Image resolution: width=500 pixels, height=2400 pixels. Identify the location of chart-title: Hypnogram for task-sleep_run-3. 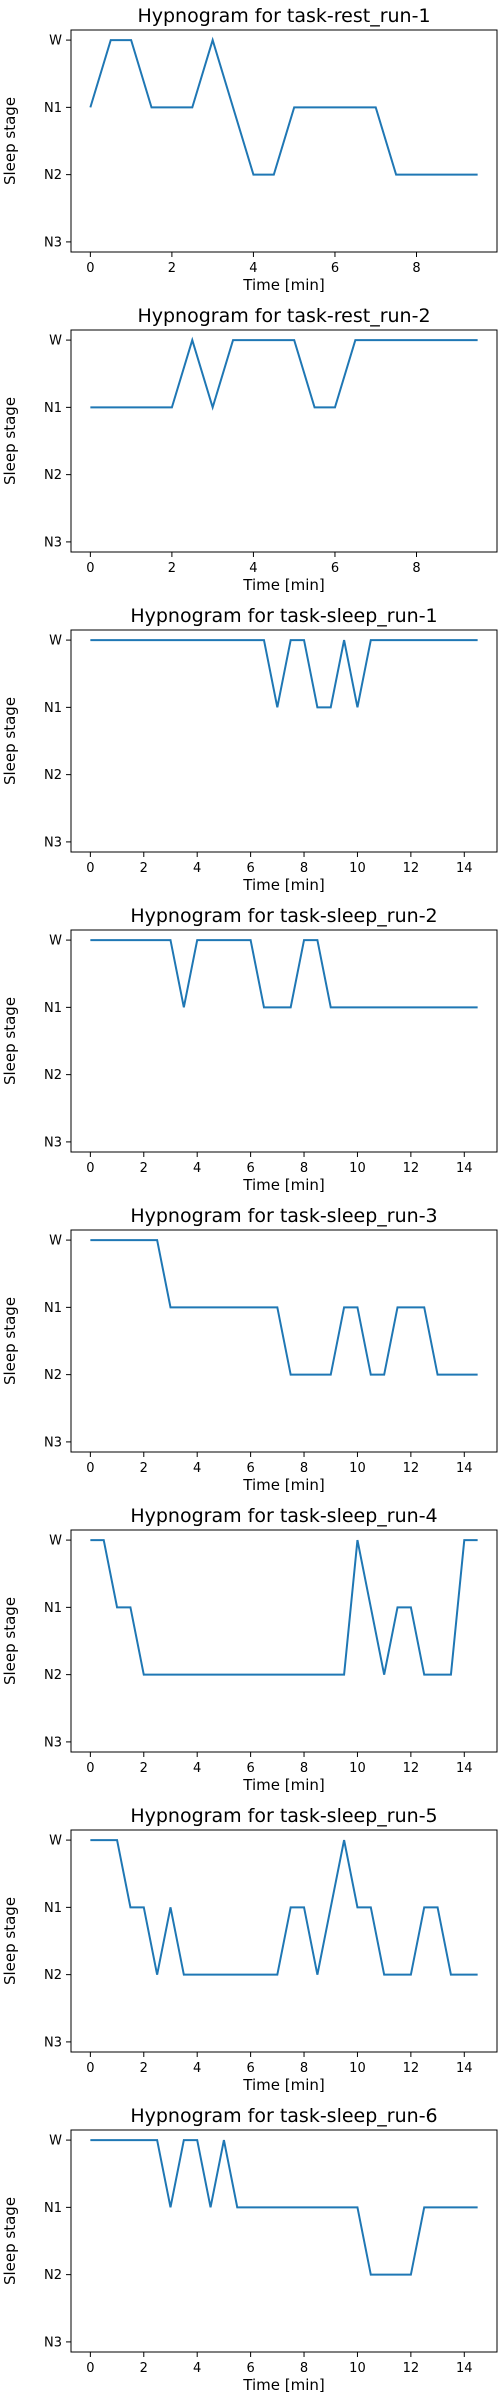
(283, 1216).